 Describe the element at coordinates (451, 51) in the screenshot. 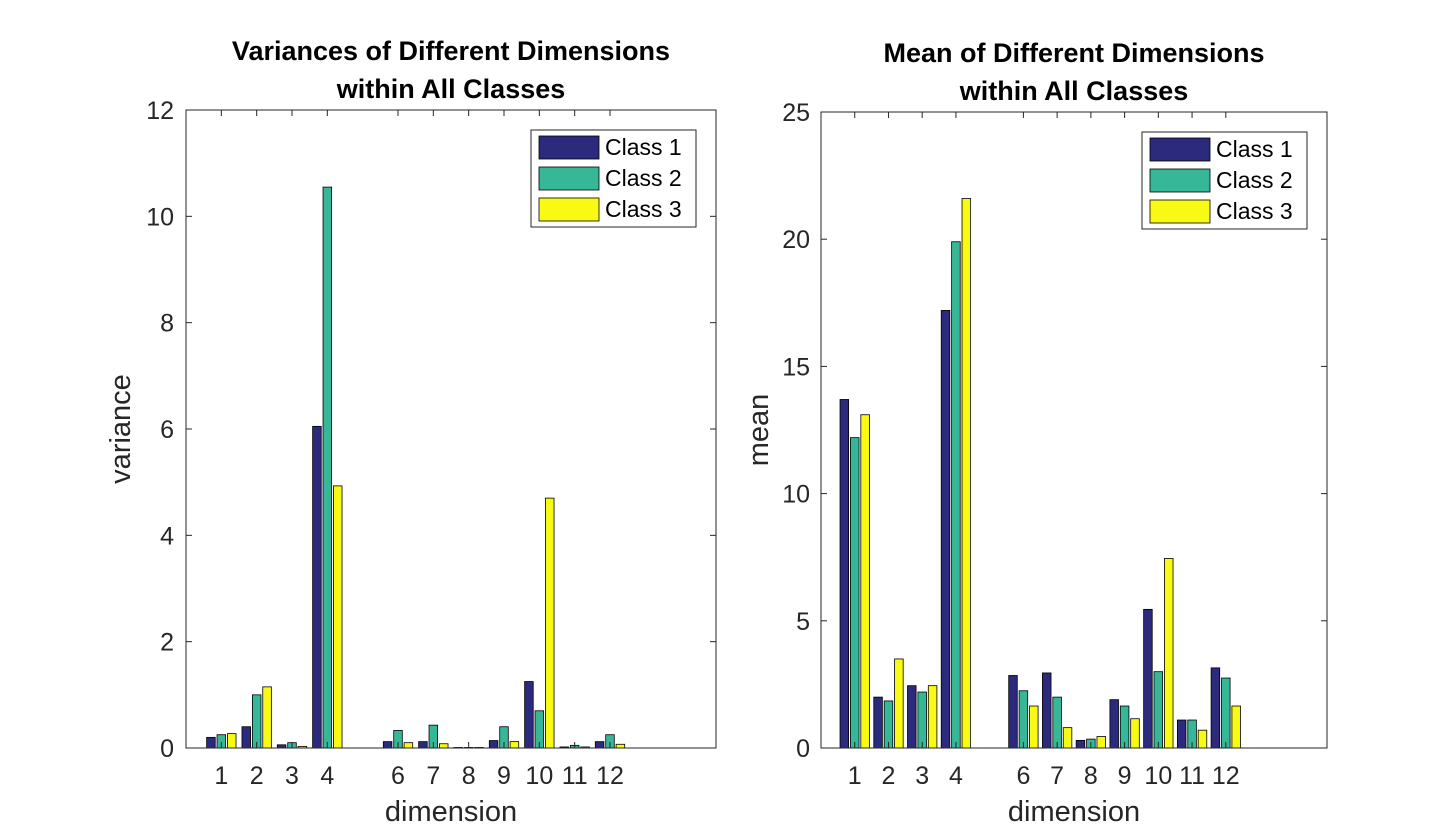

I see `chart-title-line-1: Variances of Different Dimensions` at that location.